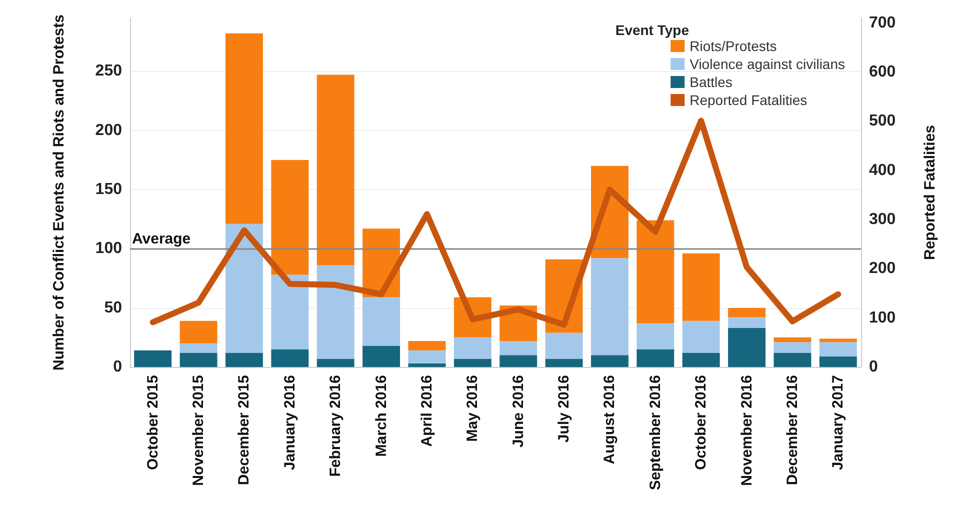 Image resolution: width=968 pixels, height=521 pixels. What do you see at coordinates (153, 422) in the screenshot?
I see `x-tick-label: October 2015` at bounding box center [153, 422].